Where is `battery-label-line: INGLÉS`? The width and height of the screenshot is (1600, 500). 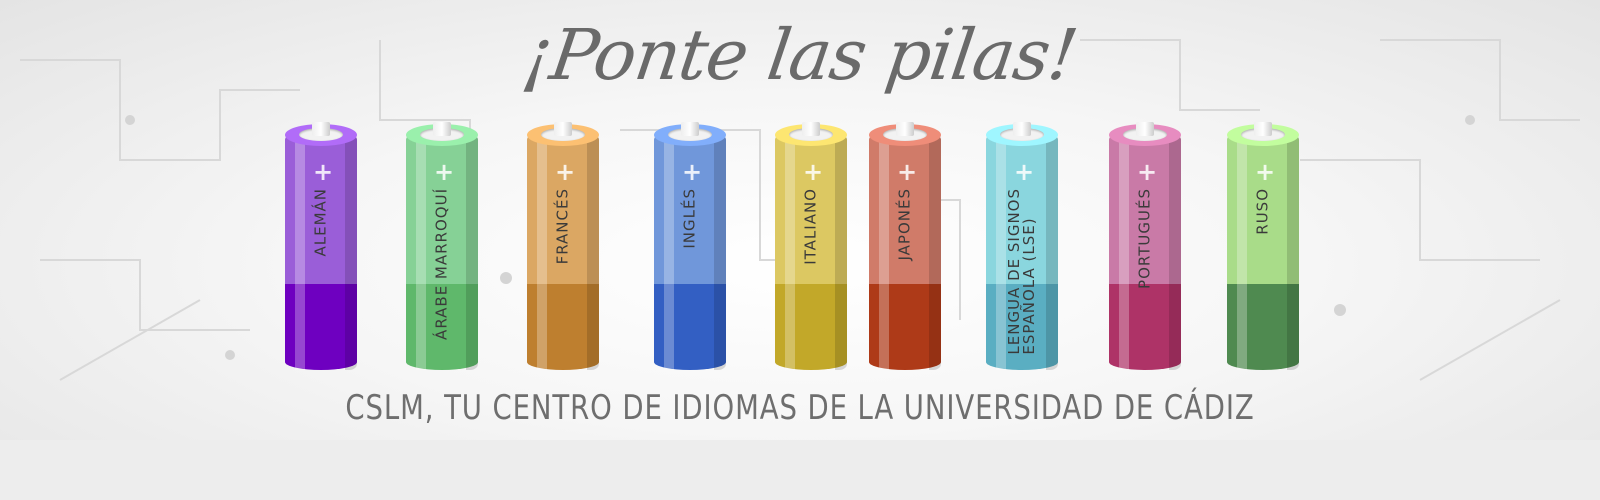
battery-label-line: INGLÉS is located at coordinates (689, 218).